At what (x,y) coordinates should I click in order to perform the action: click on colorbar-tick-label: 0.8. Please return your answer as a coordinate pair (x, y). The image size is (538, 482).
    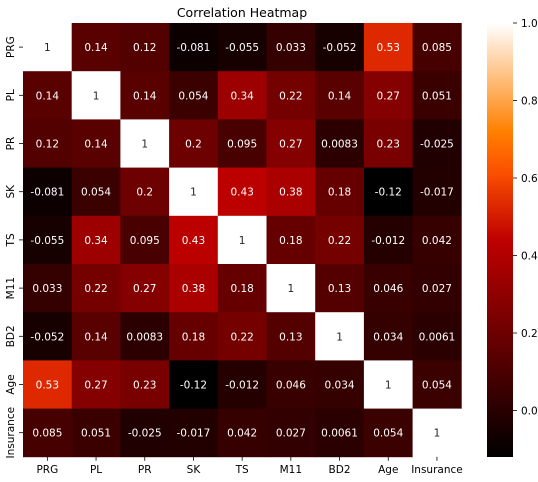
    Looking at the image, I should click on (529, 102).